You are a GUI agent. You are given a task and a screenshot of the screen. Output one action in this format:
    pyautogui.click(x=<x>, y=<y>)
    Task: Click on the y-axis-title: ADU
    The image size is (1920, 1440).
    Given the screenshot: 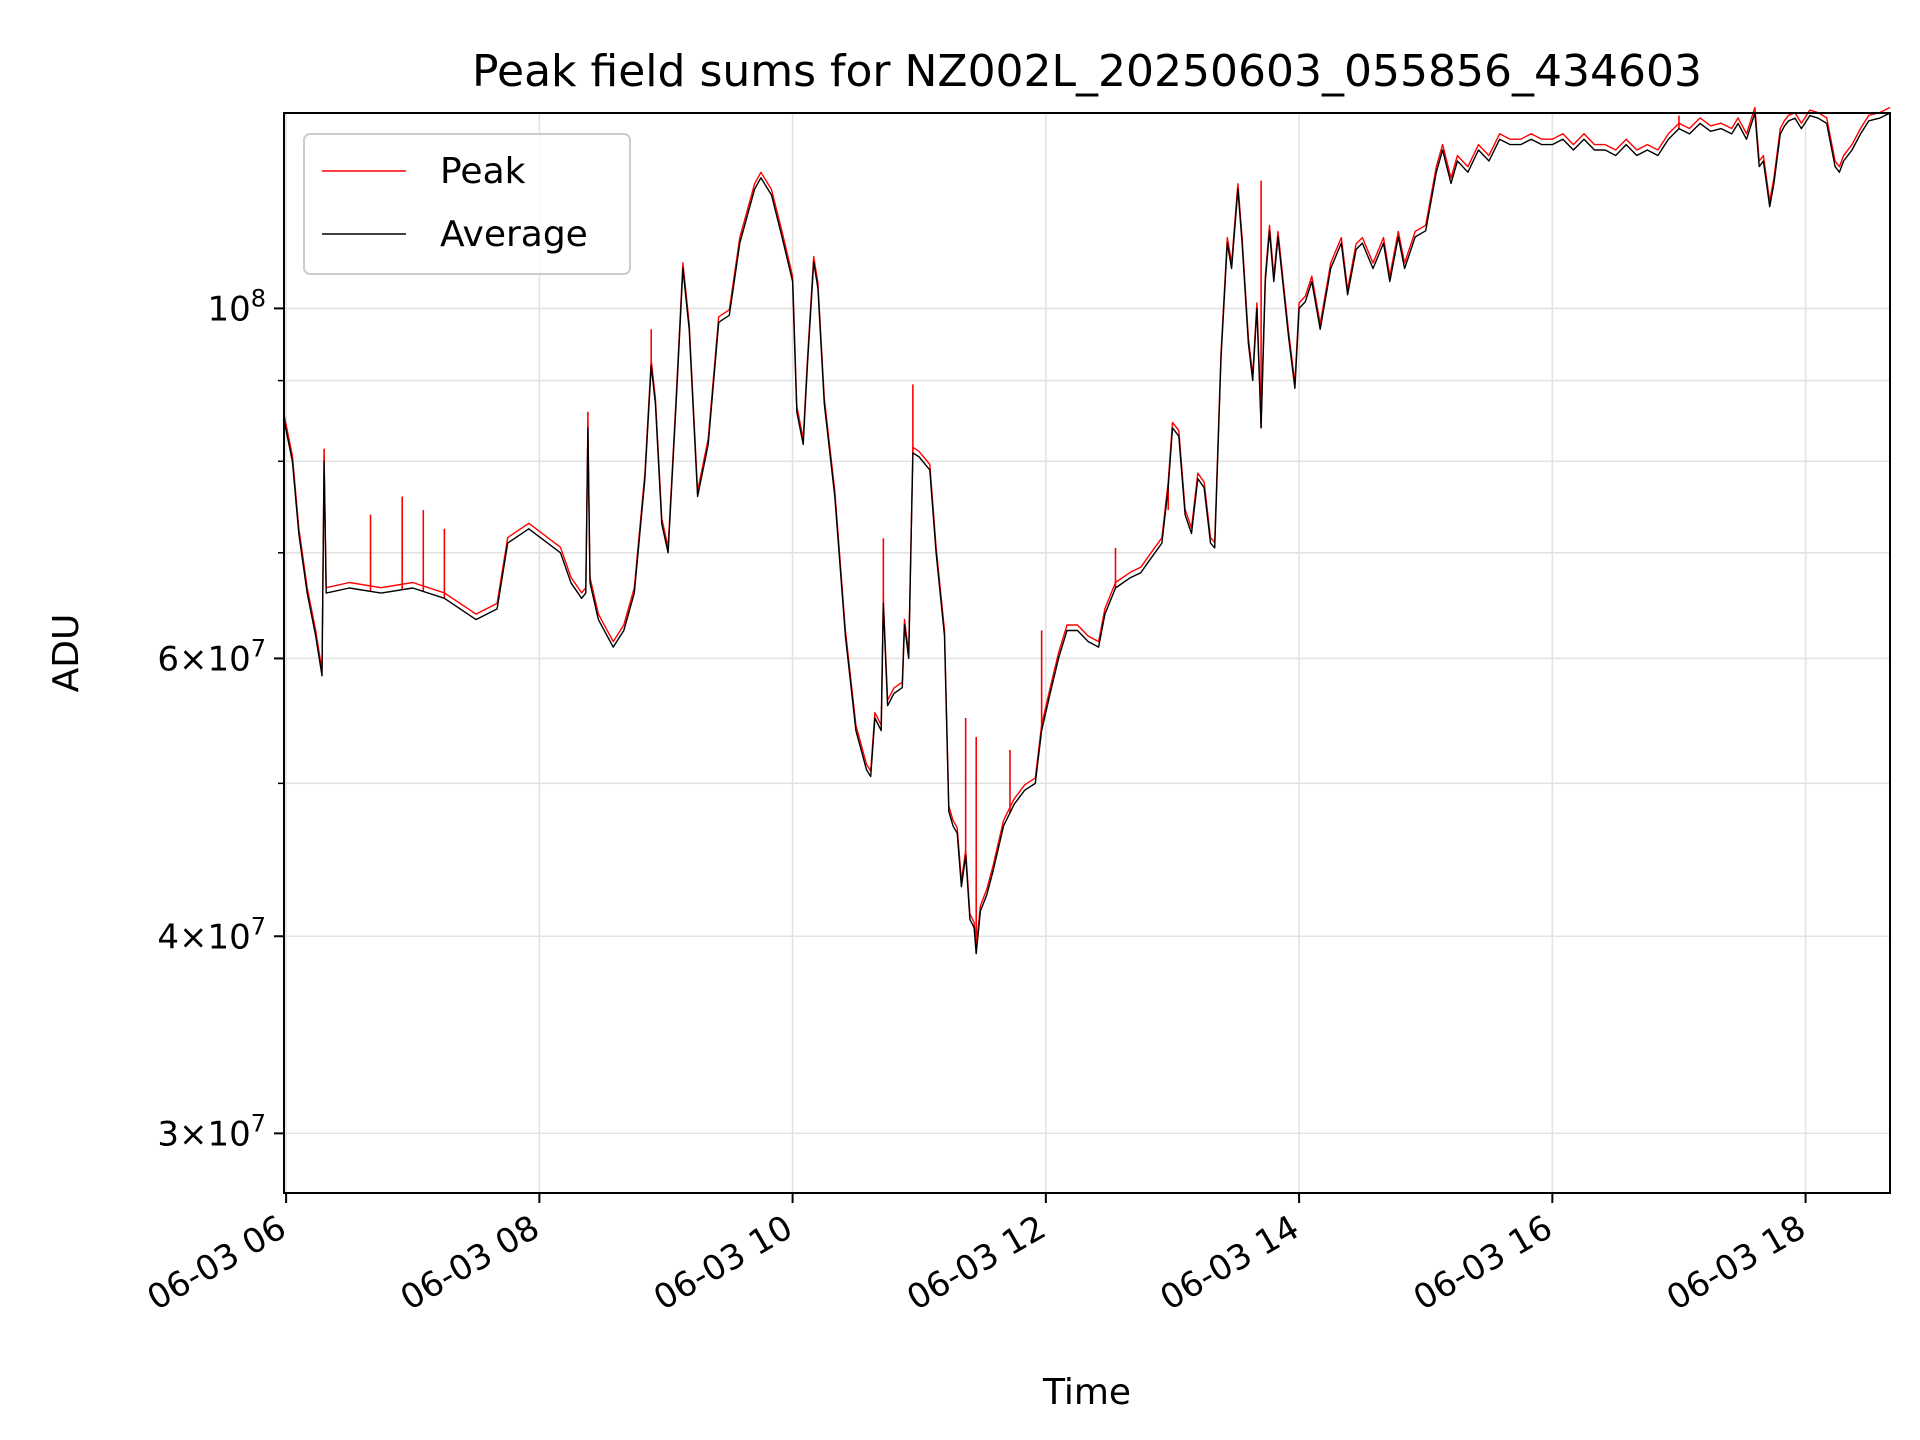 What is the action you would take?
    pyautogui.click(x=66, y=653)
    